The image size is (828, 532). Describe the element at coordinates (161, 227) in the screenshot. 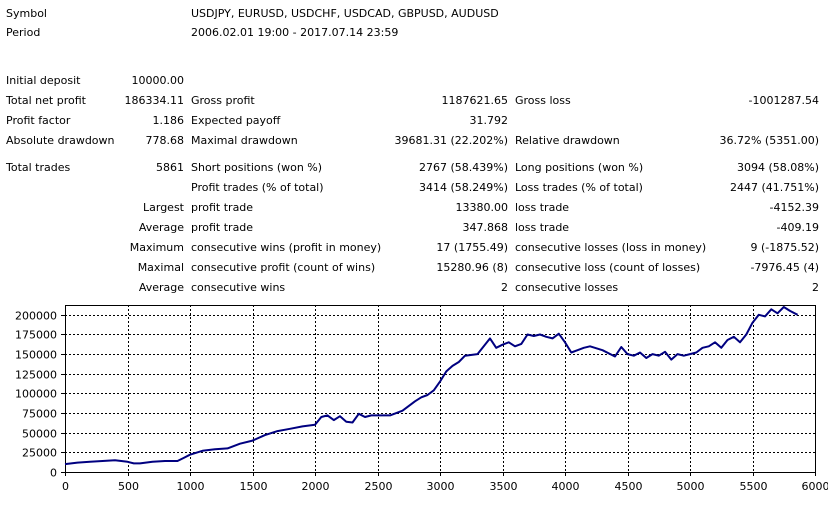

I see `average-label: Average` at that location.